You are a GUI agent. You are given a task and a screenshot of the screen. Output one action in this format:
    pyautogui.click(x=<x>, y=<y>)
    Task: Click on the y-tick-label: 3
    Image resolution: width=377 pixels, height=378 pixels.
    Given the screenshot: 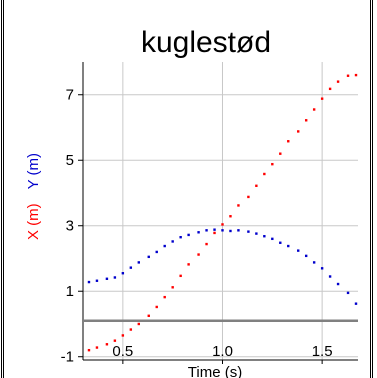 What is the action you would take?
    pyautogui.click(x=70, y=226)
    